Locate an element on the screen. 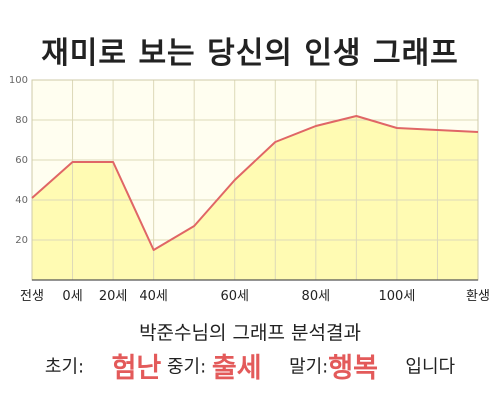  x-tick-label: 40세 is located at coordinates (153, 296).